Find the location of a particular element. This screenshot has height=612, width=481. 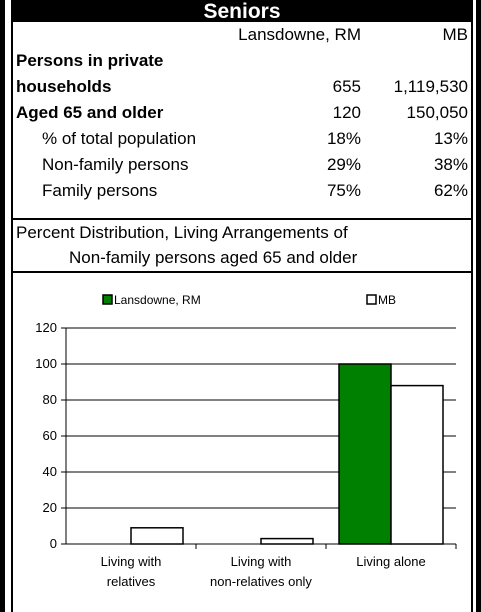

row-label: % of total population is located at coordinates (119, 138).